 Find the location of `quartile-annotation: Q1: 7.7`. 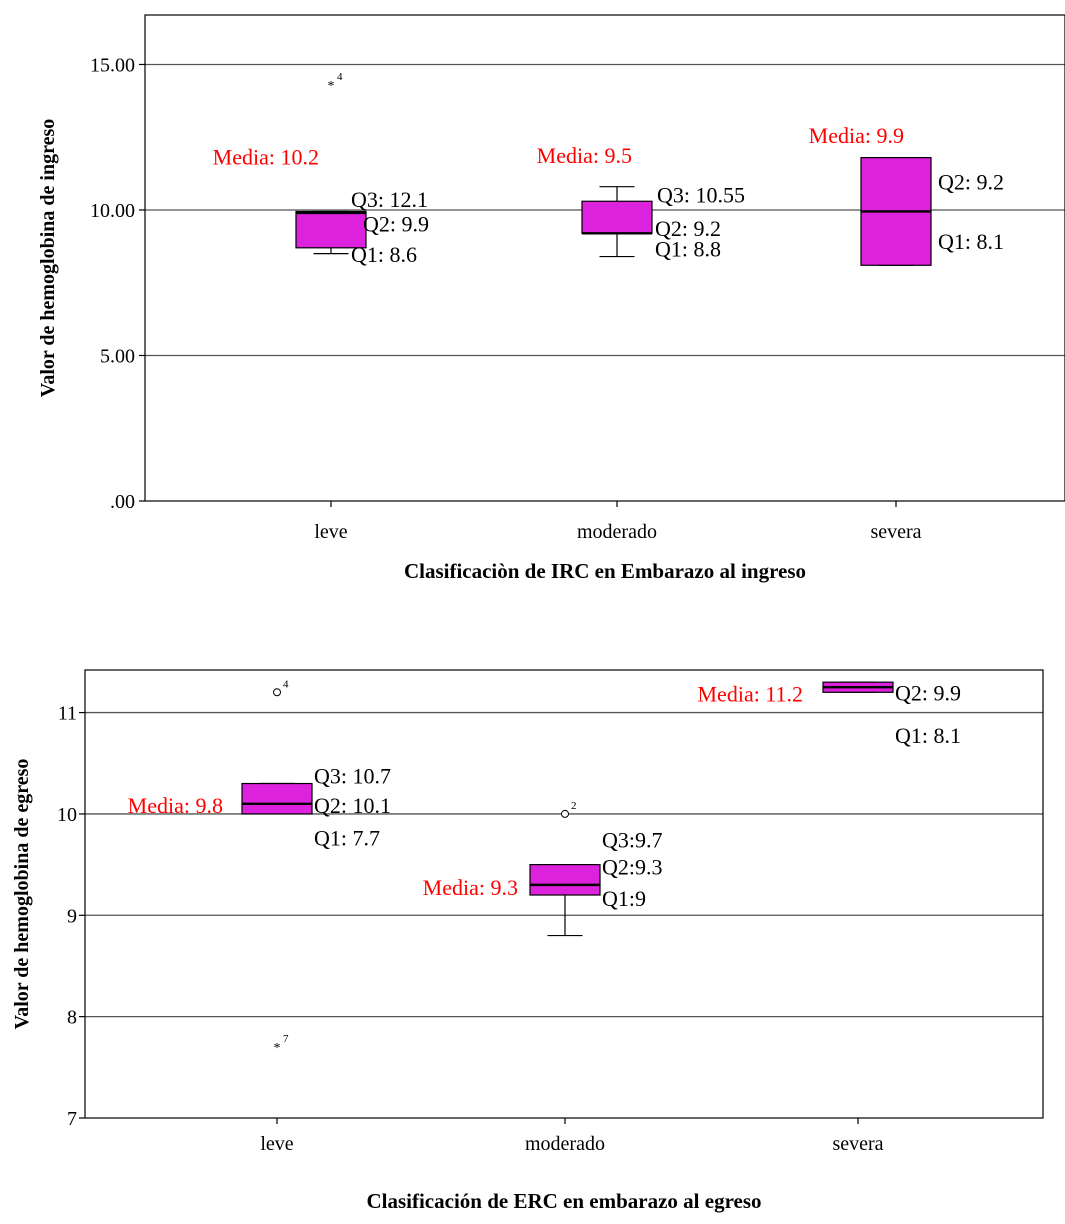

quartile-annotation: Q1: 7.7 is located at coordinates (347, 837).